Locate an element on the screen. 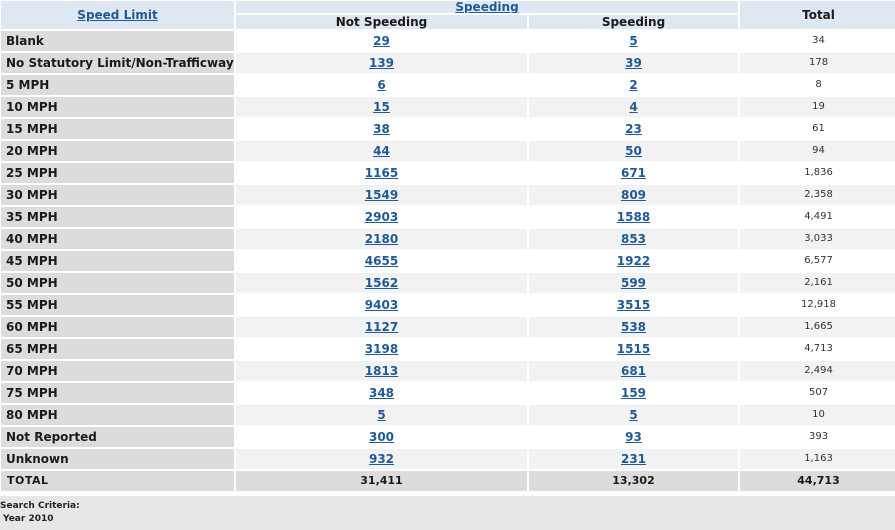 This screenshot has width=895, height=530. speeding-link: 159 is located at coordinates (633, 393).